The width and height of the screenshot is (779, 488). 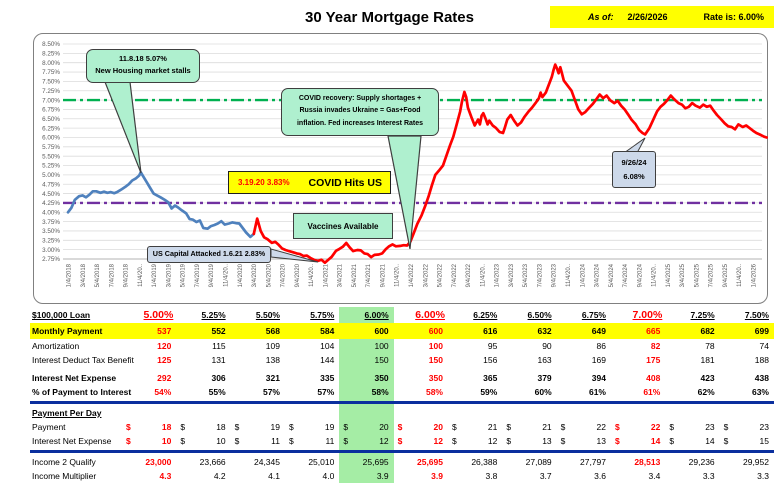 I want to click on payment-per-day-value-4: $20, so click(x=366, y=427).